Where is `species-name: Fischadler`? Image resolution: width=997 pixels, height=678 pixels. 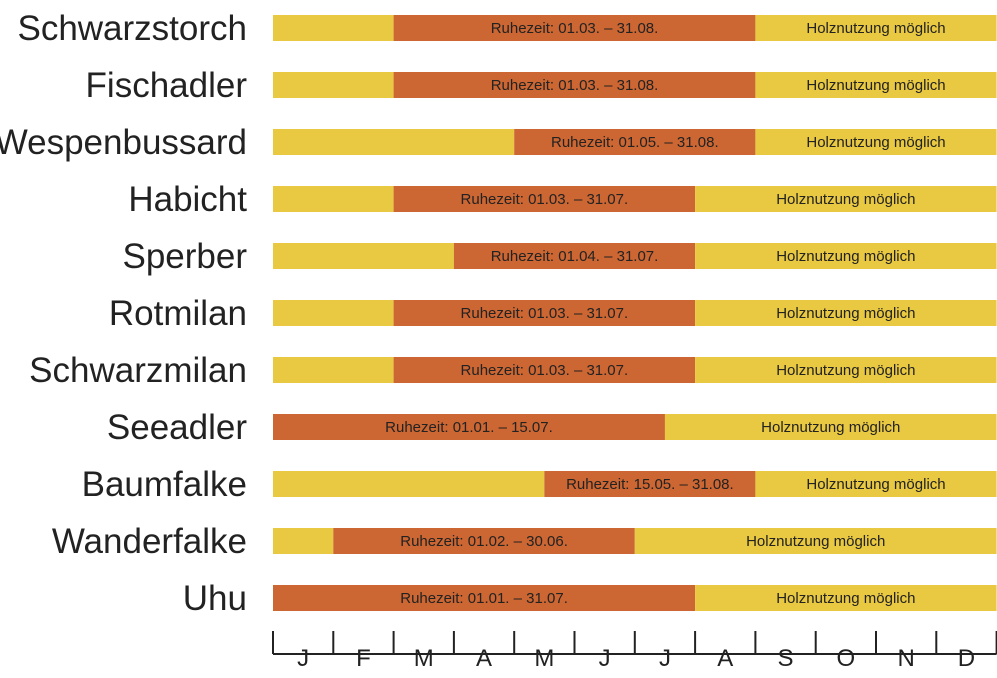 species-name: Fischadler is located at coordinates (167, 85).